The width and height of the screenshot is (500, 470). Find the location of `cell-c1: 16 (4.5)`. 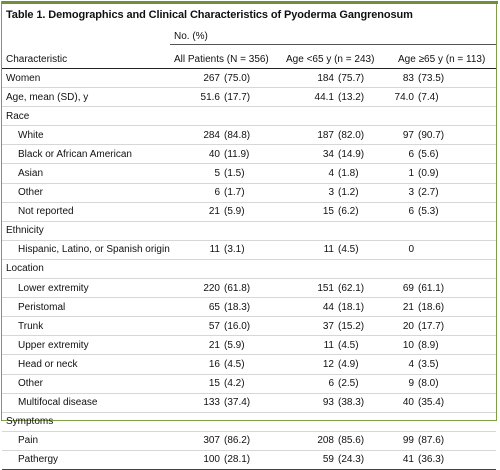

cell-c1: 16 (4.5) is located at coordinates (226, 364).